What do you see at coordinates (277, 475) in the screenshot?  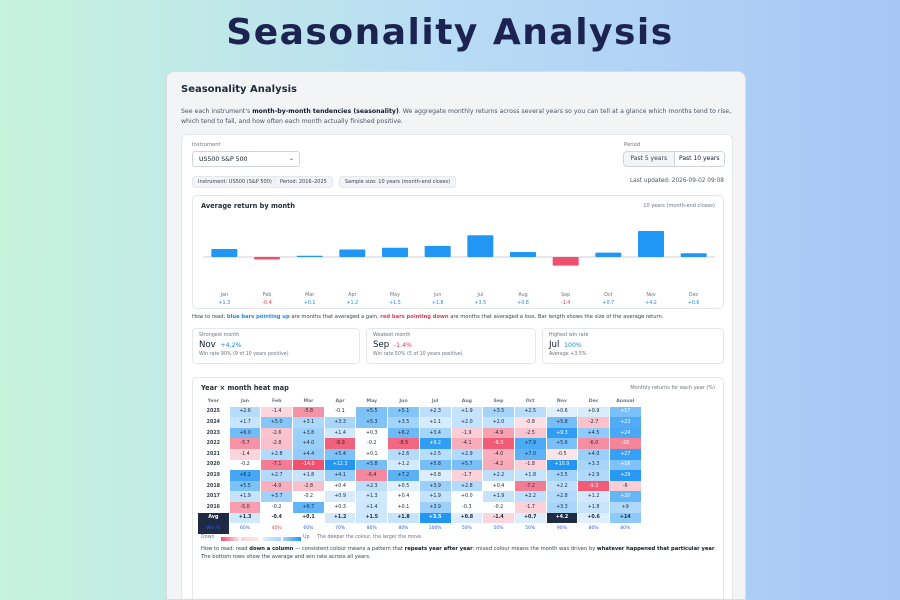 I see `heatmap-cell: +2.7` at bounding box center [277, 475].